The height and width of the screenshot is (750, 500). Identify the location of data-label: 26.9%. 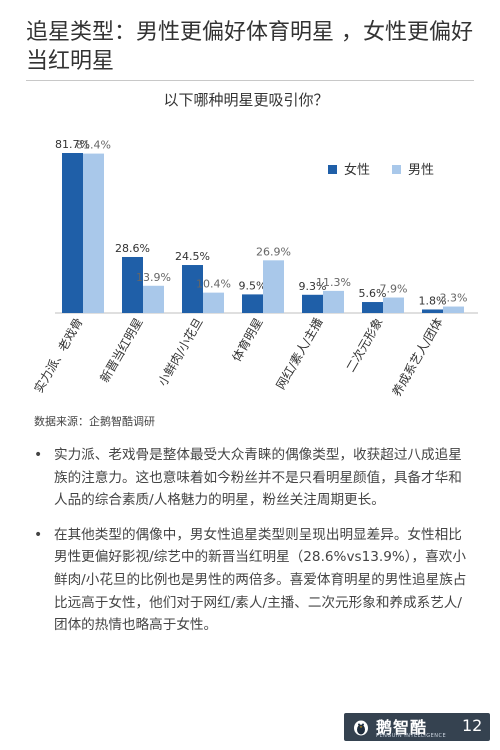
(273, 251).